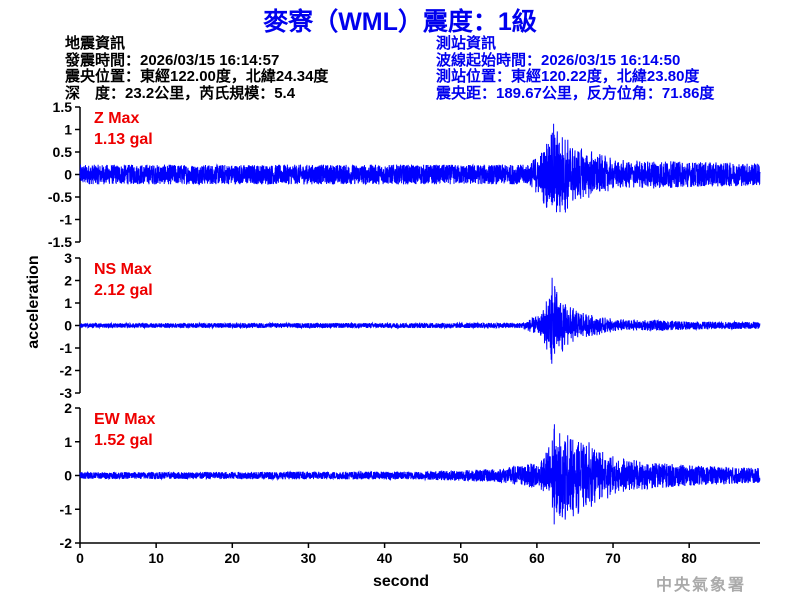 The image size is (800, 600). I want to click on x-tick-label: 20, so click(233, 558).